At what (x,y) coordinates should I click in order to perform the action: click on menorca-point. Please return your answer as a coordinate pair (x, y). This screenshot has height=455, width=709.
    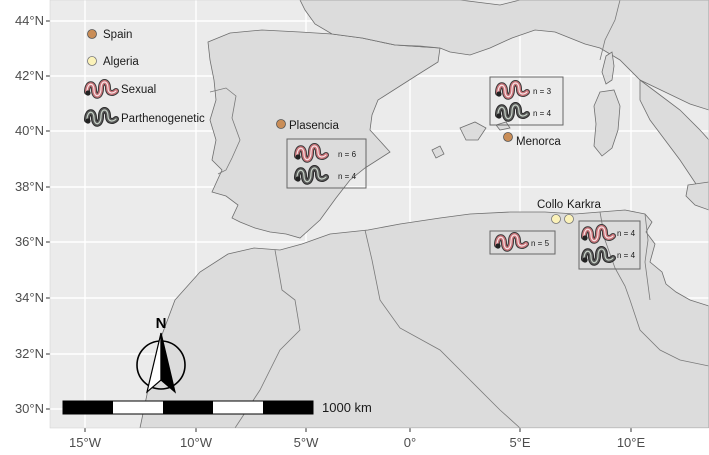
    Looking at the image, I should click on (508, 137).